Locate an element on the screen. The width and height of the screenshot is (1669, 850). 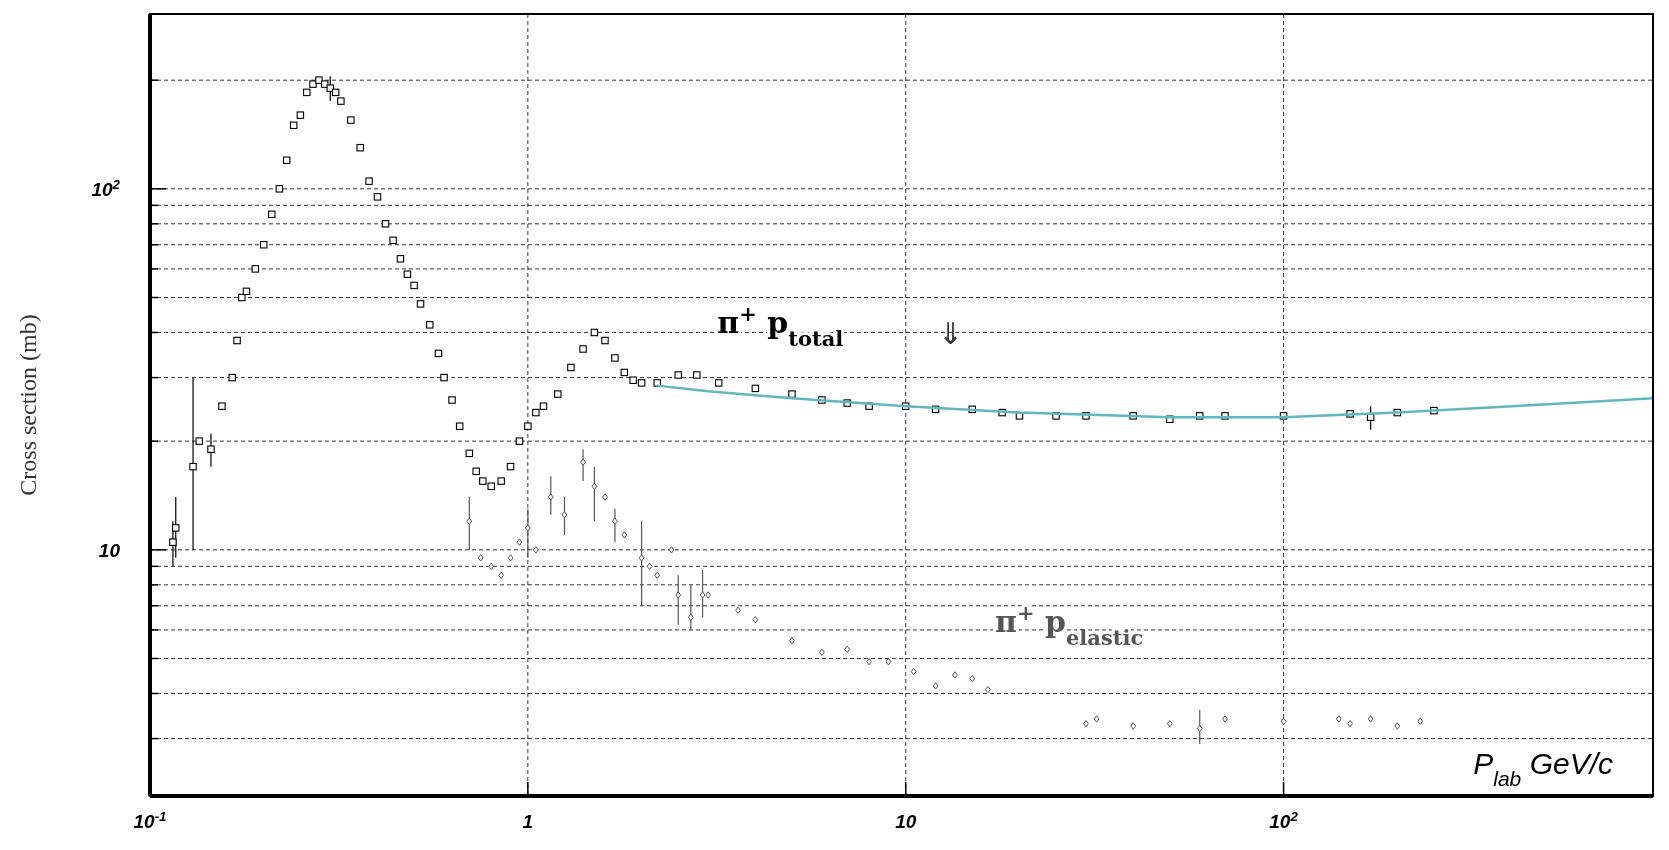
annotation: ⇓ is located at coordinates (950, 333).